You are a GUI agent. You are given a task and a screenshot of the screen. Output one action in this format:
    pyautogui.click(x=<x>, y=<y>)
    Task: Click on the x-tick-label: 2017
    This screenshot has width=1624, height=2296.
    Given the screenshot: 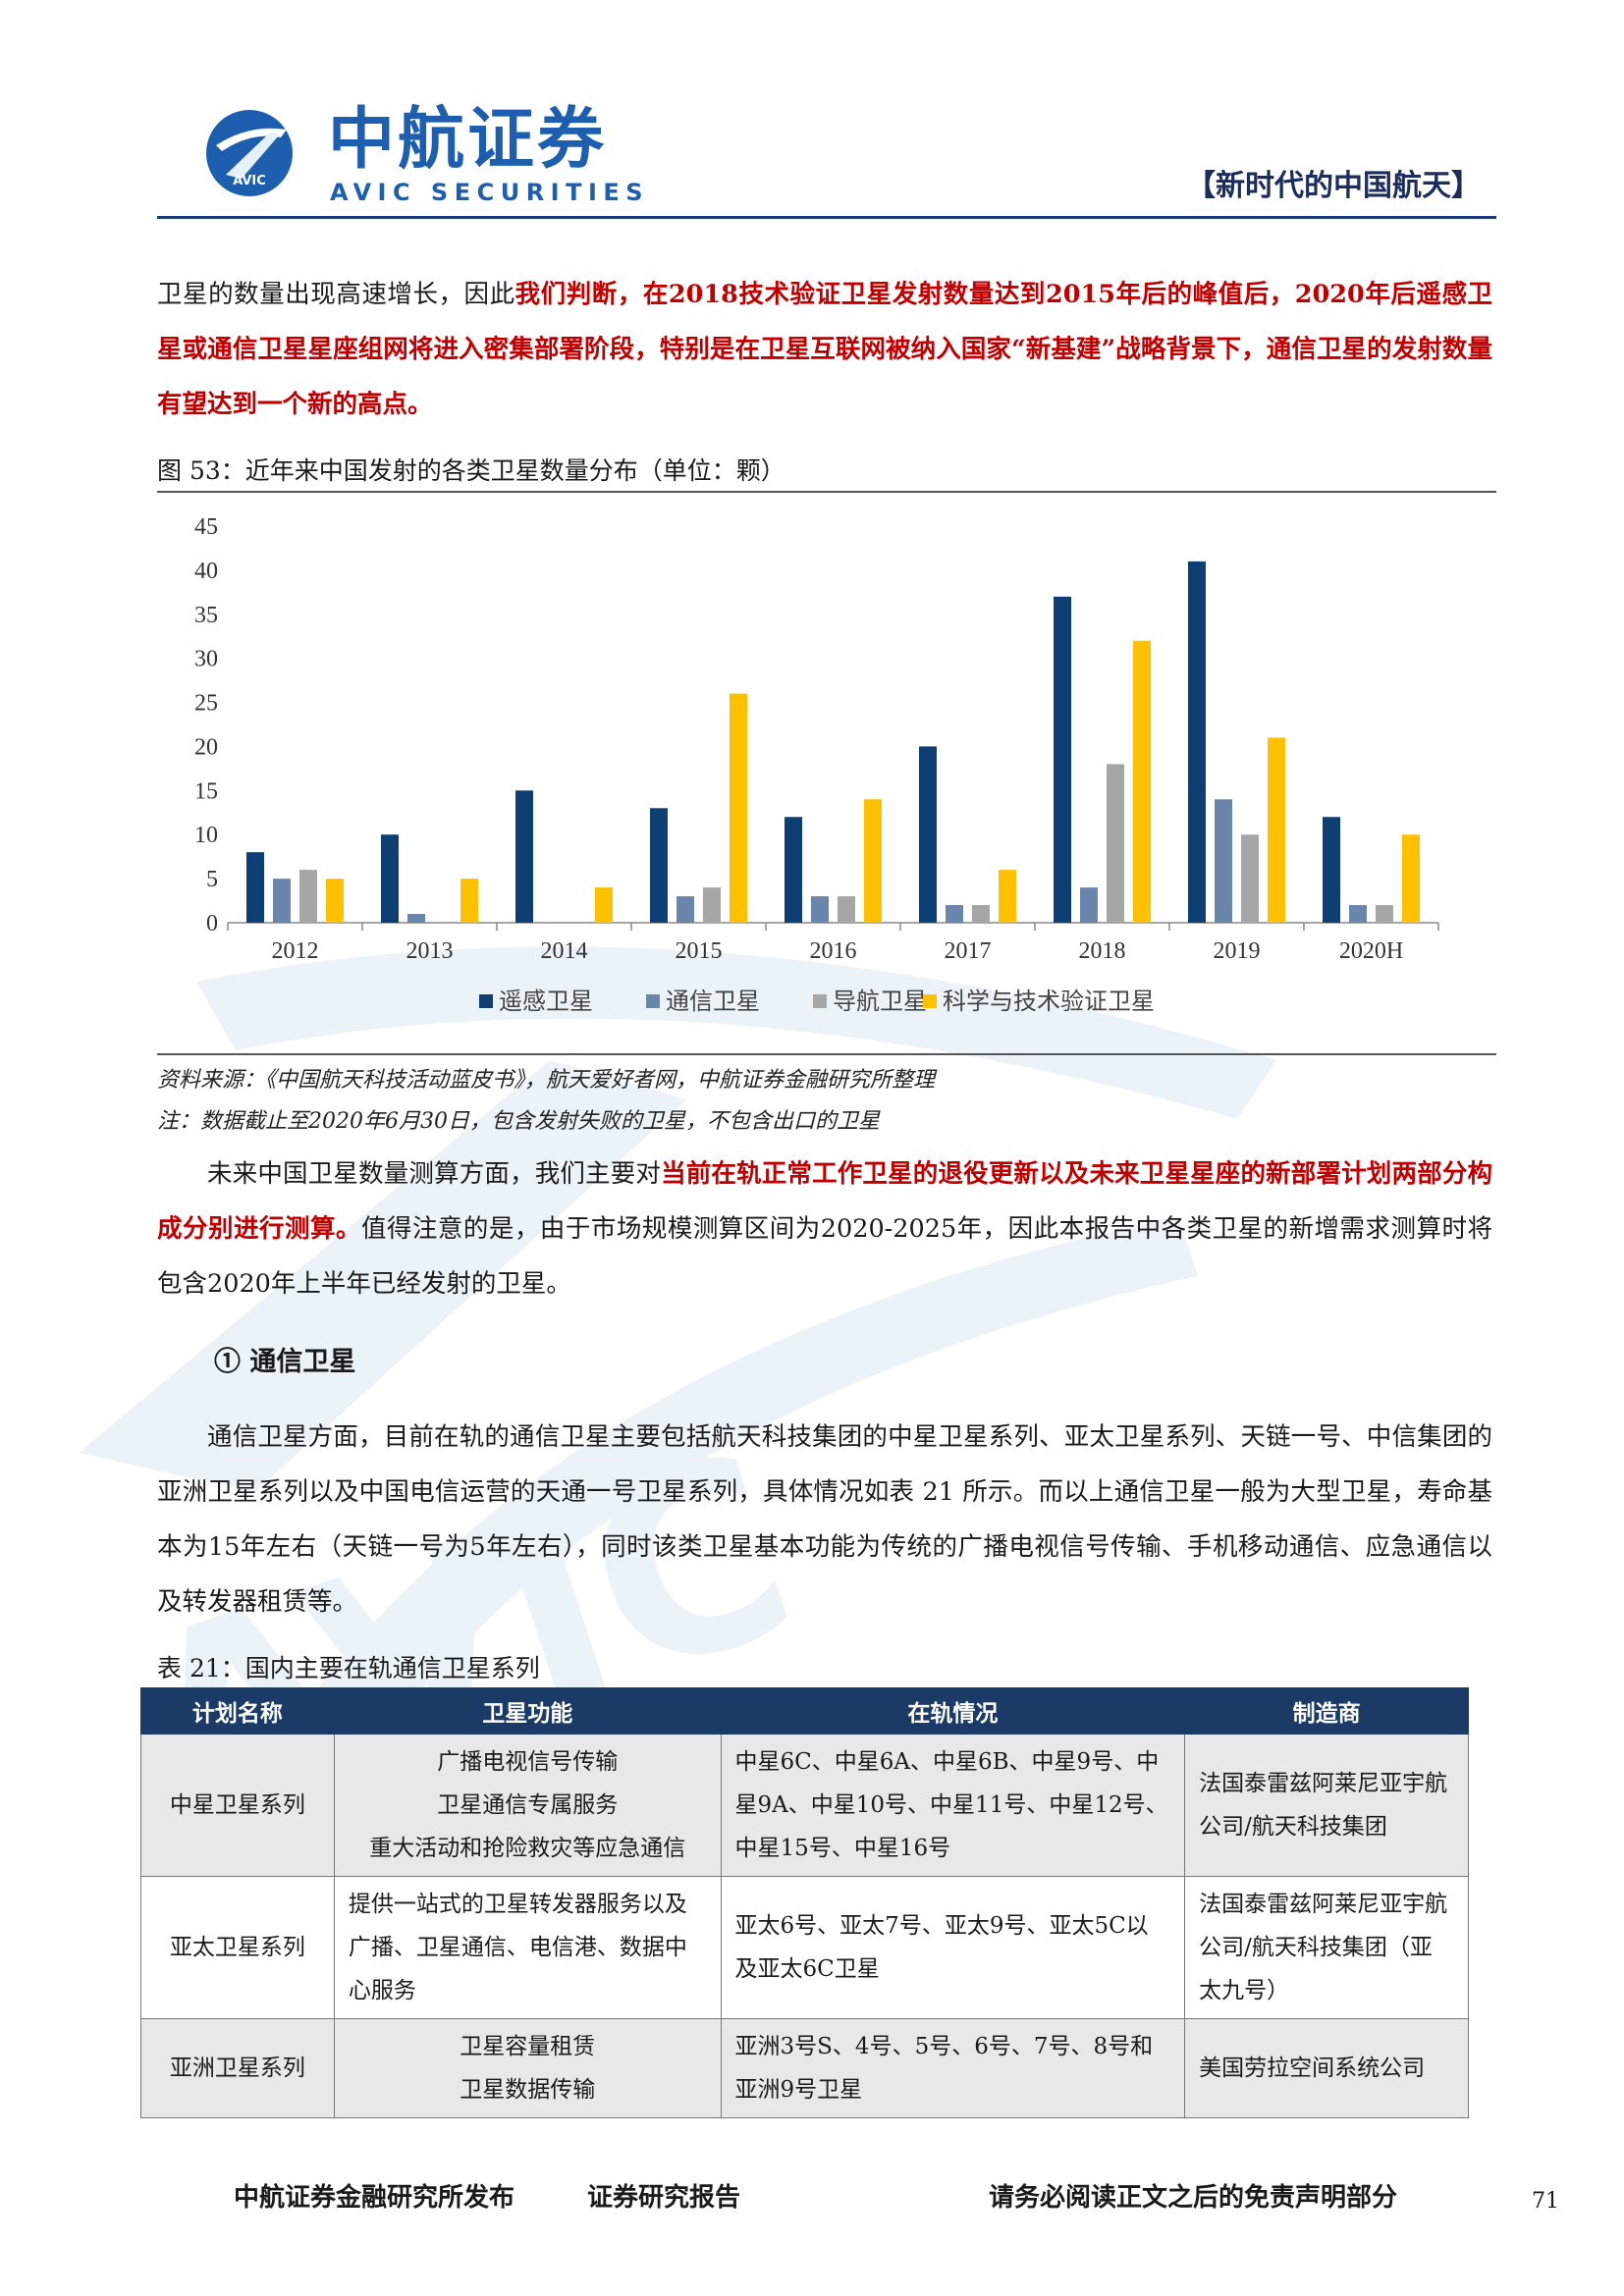 What is the action you would take?
    pyautogui.click(x=968, y=951)
    